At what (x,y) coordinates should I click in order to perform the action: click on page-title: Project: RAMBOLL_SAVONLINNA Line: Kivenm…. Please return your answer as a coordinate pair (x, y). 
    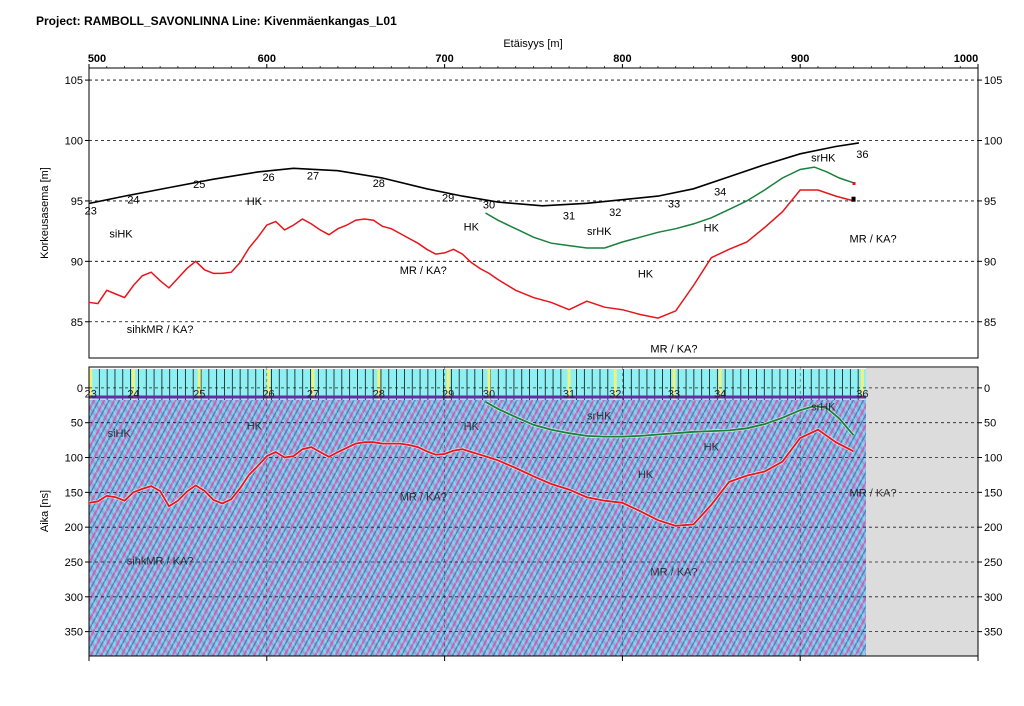
    Looking at the image, I should click on (216, 21).